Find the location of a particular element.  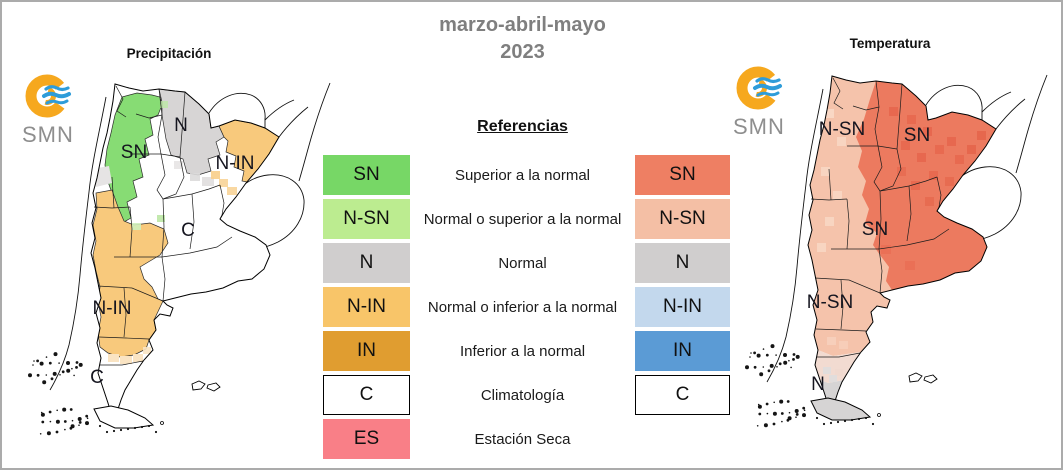

malvinas-islands is located at coordinates (923, 378).